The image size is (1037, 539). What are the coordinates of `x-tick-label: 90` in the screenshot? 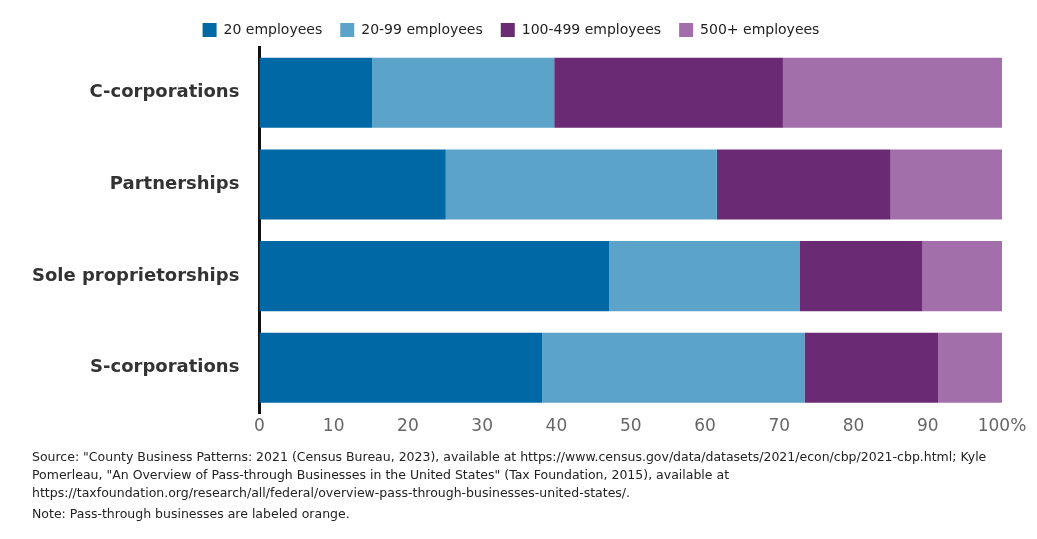 It's located at (927, 425).